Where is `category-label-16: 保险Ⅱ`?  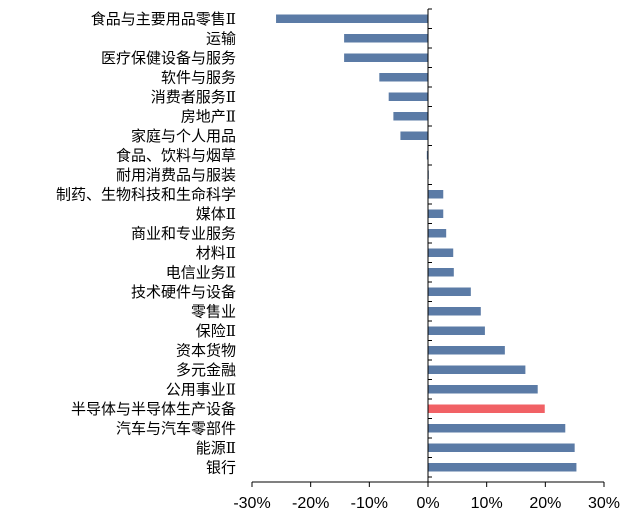
category-label-16: 保险Ⅱ is located at coordinates (216, 331).